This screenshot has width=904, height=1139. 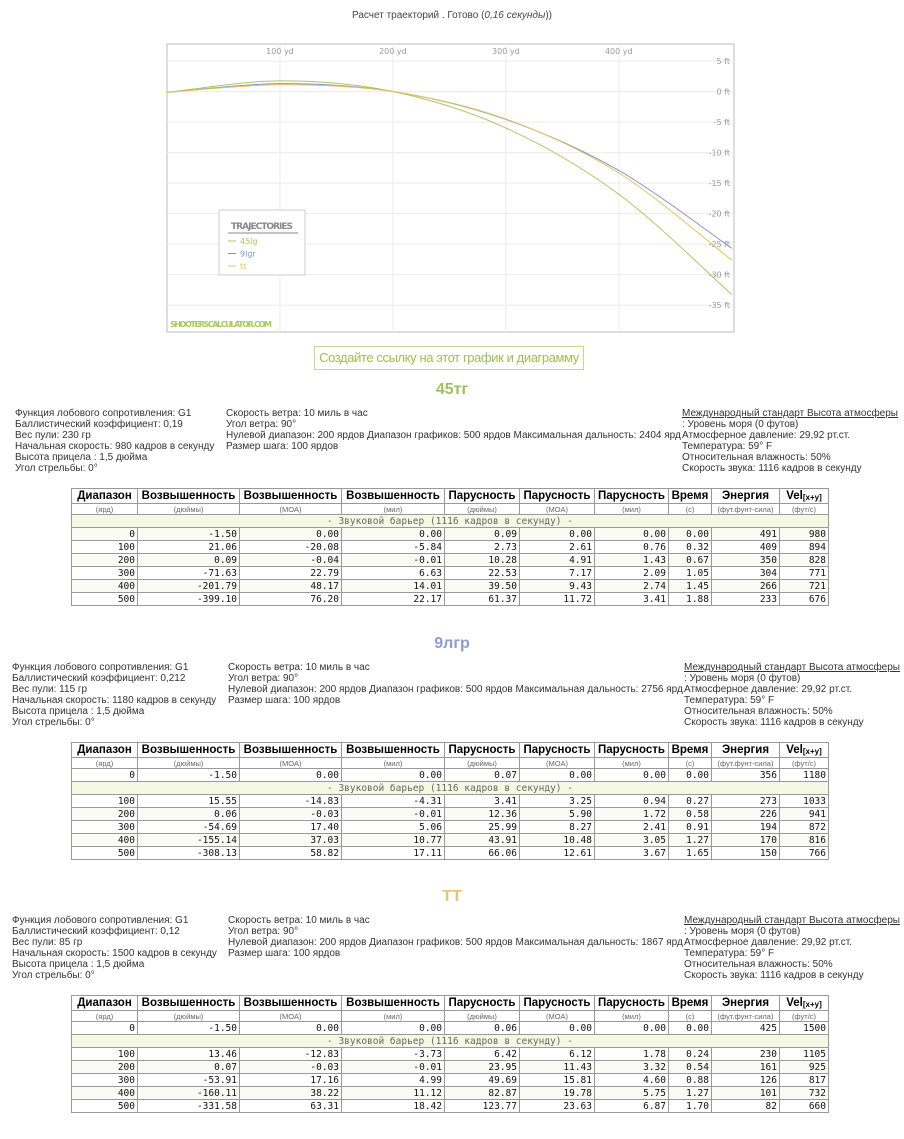 I want to click on data-cell: 3.41, so click(x=631, y=599).